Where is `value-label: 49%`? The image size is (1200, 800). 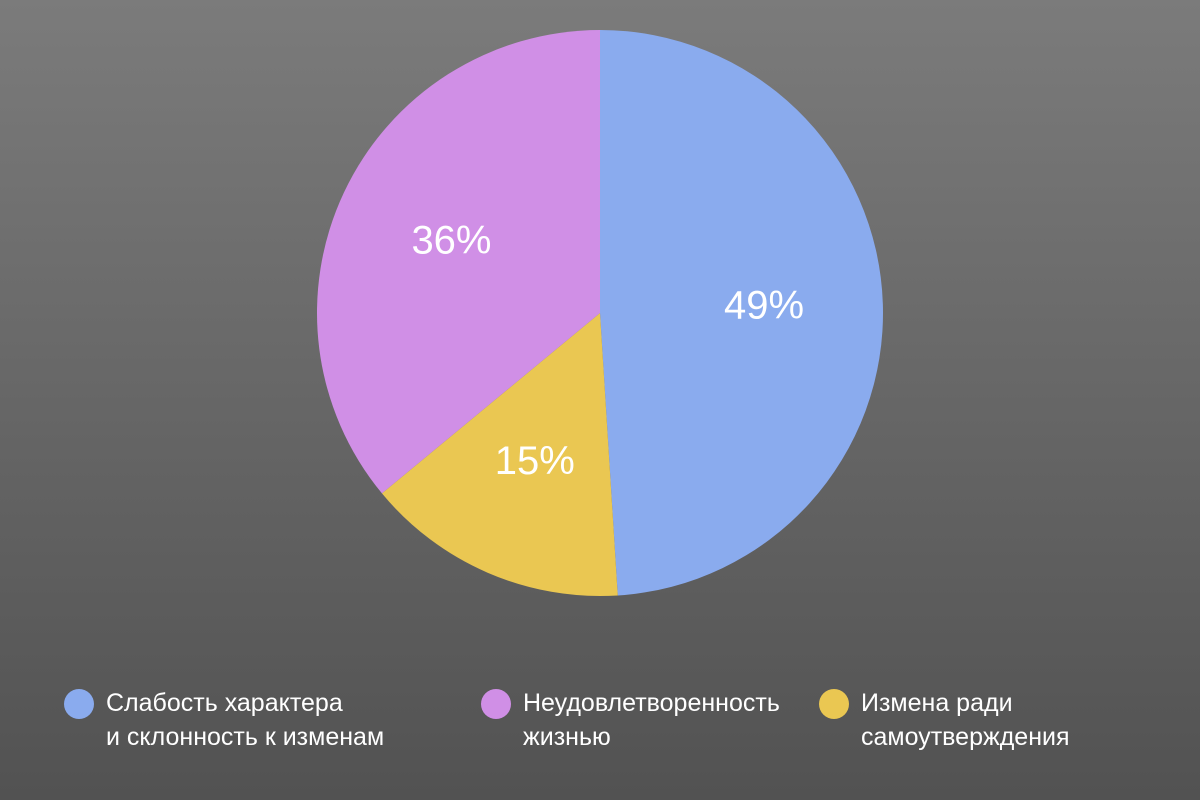
value-label: 49% is located at coordinates (764, 305).